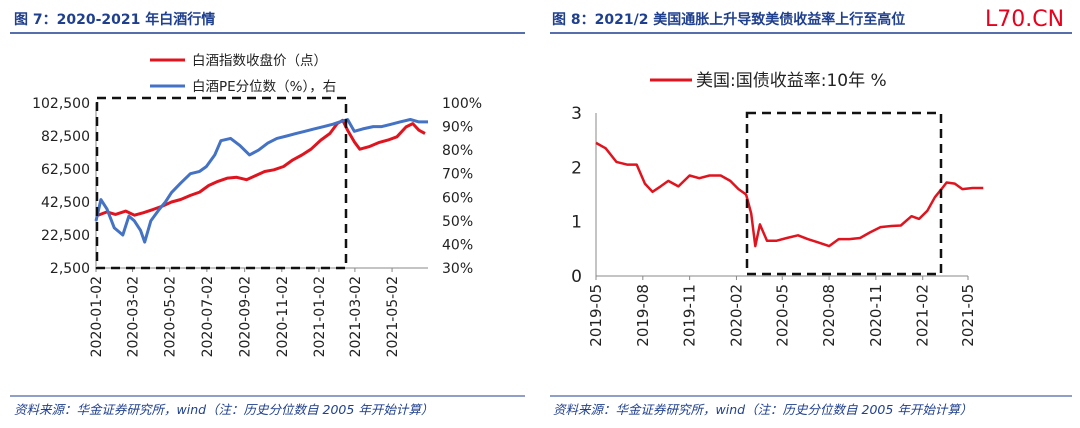  I want to click on left-y-tick-label: 62,500, so click(65, 170).